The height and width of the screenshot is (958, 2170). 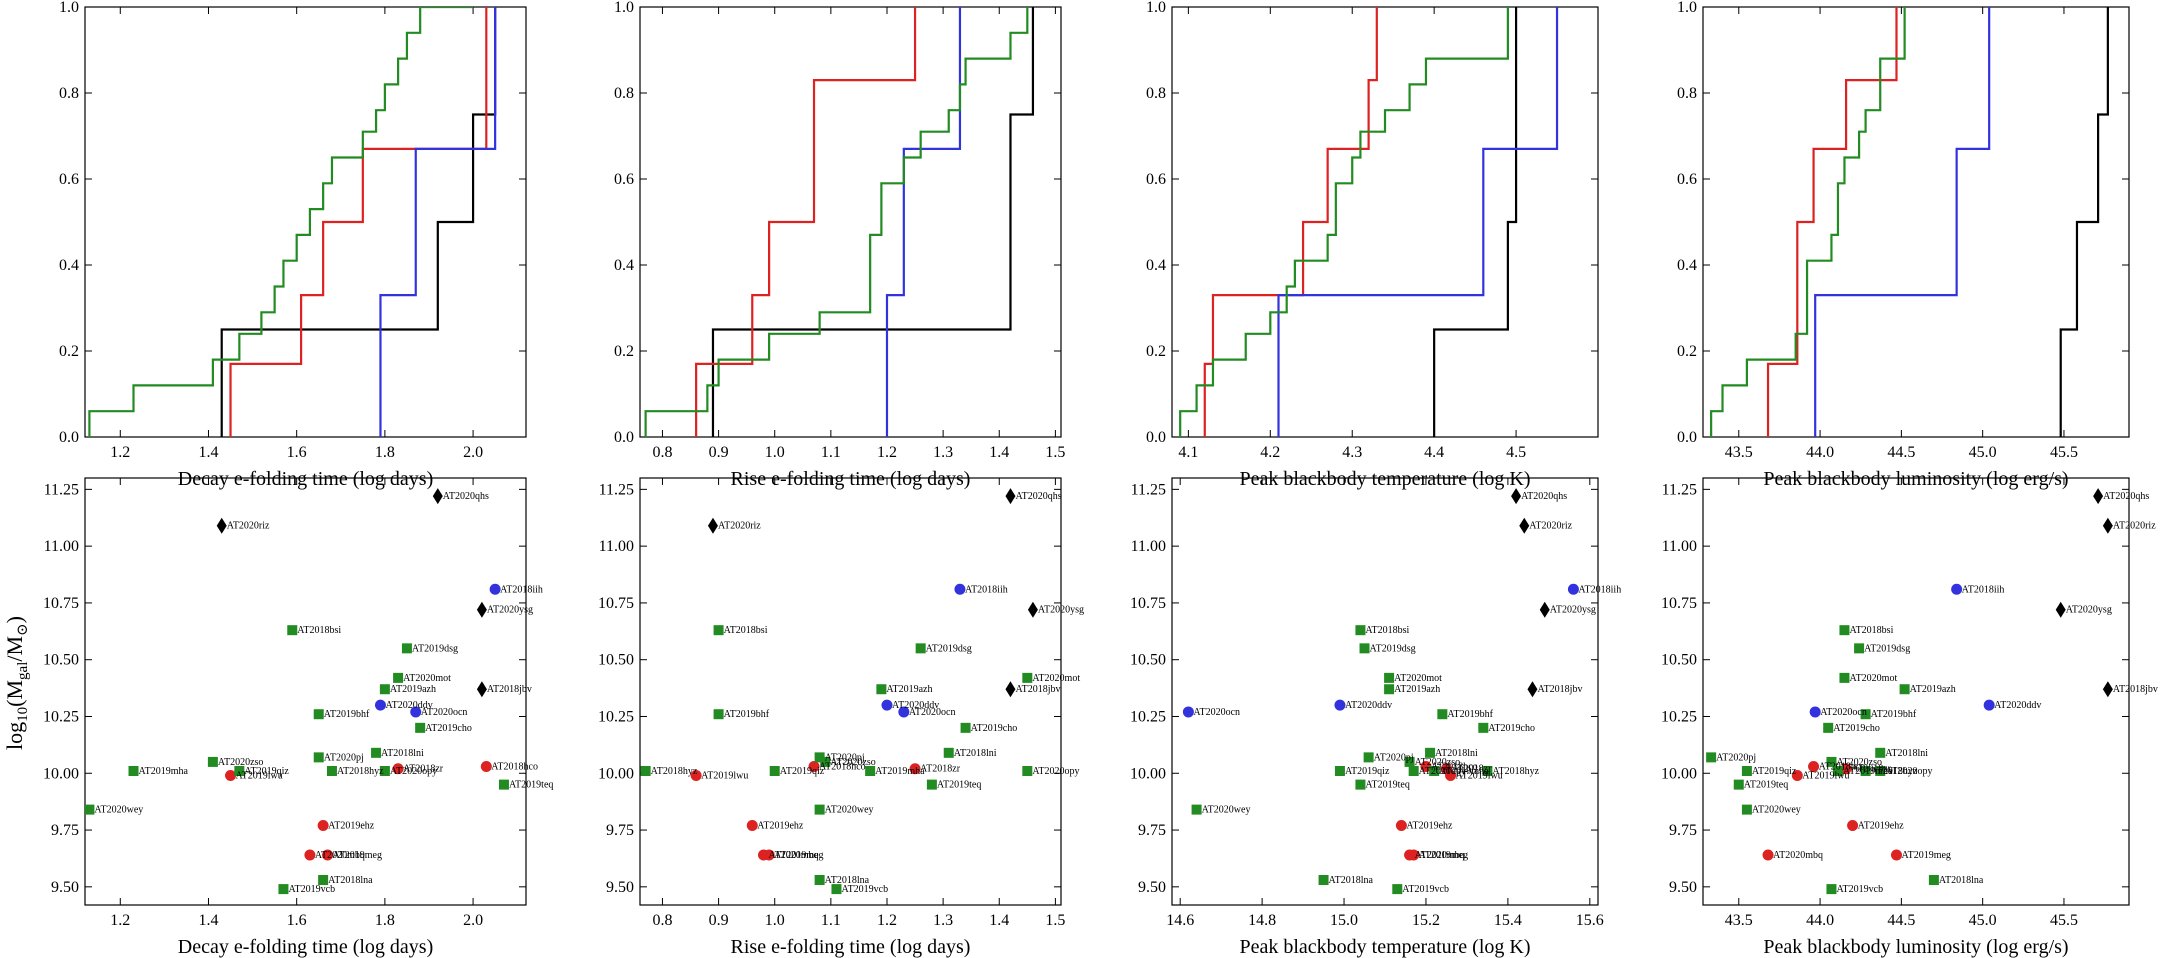 What do you see at coordinates (2084, 222) in the screenshot?
I see `step-line-black` at bounding box center [2084, 222].